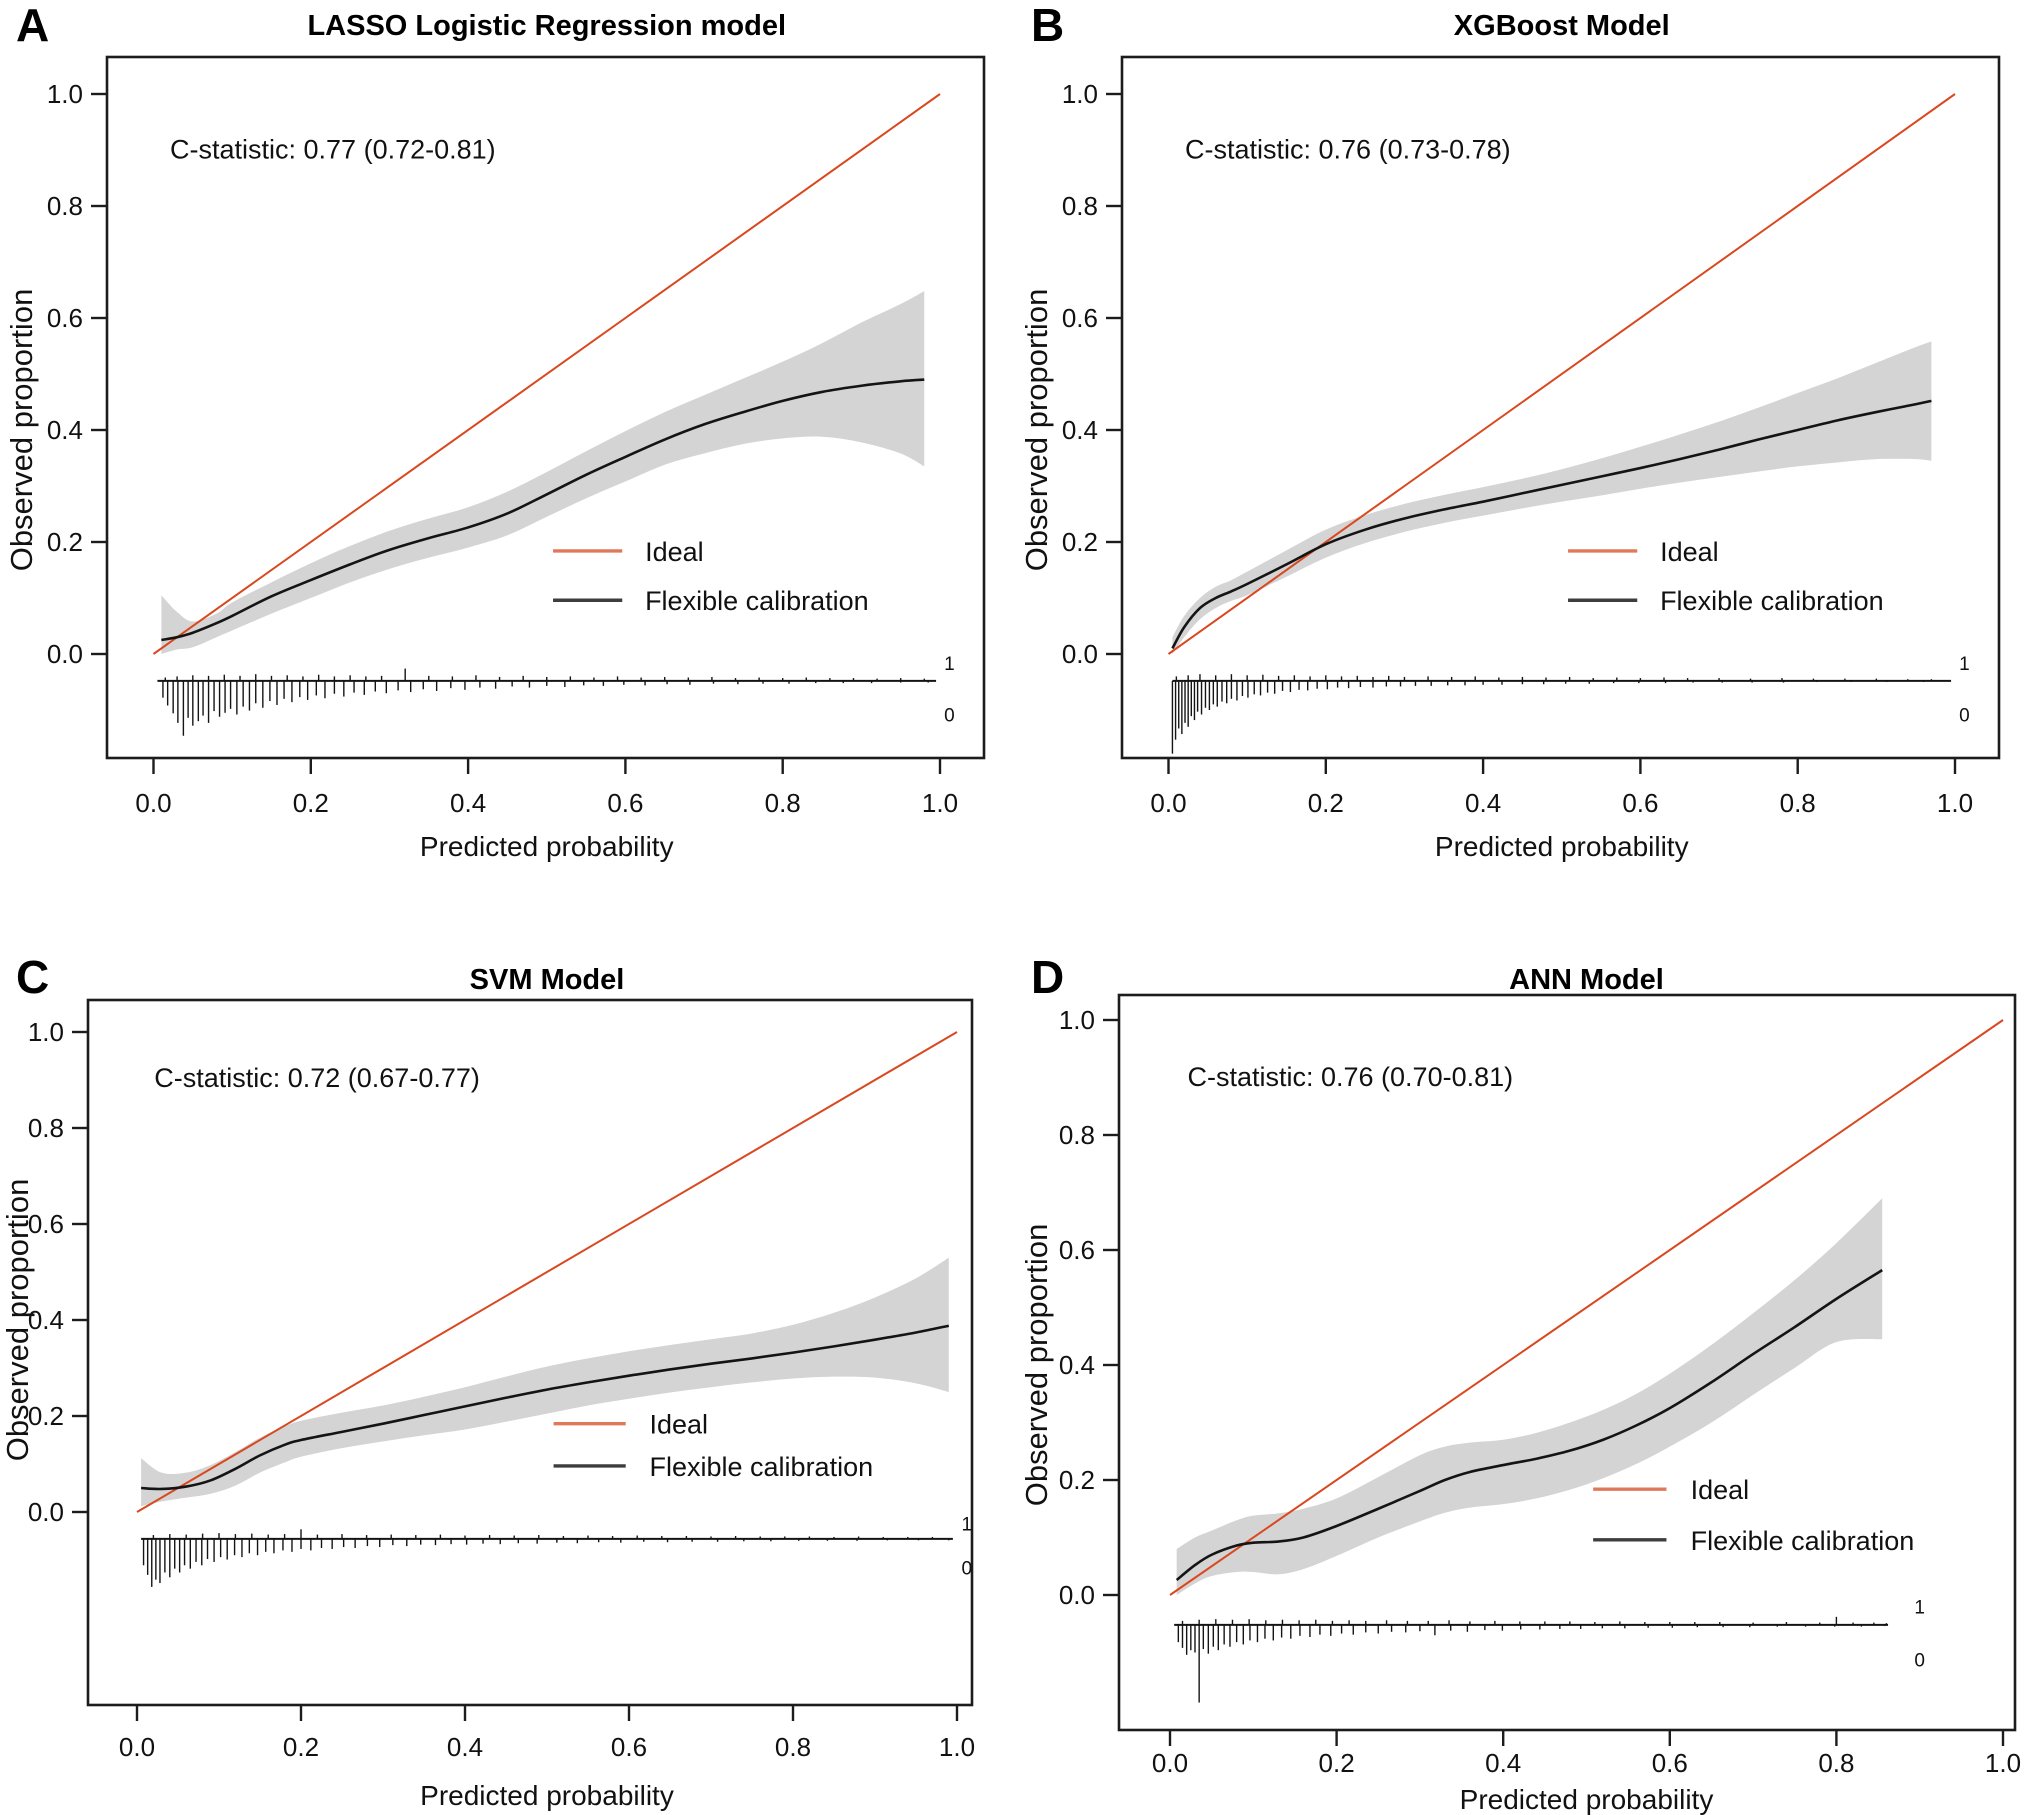  What do you see at coordinates (33, 977) in the screenshot?
I see `panel-letter: C` at bounding box center [33, 977].